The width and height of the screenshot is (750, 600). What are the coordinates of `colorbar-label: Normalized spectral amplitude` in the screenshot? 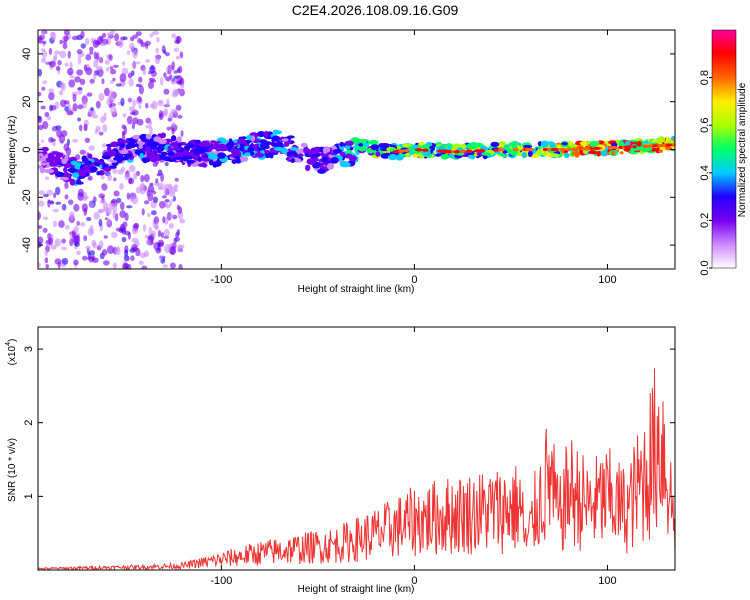 It's located at (742, 149).